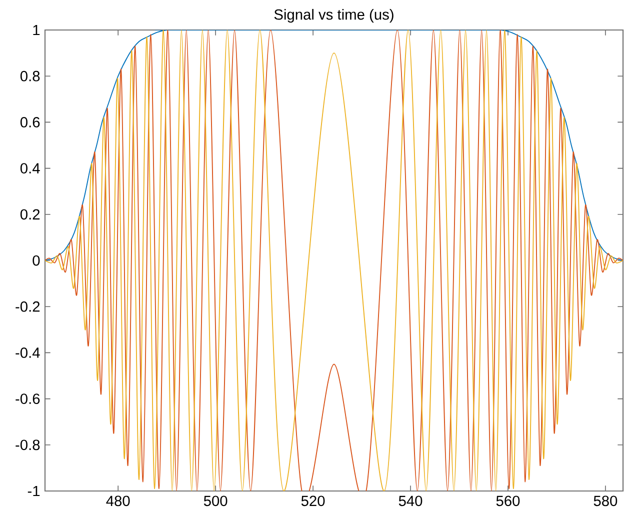  Describe the element at coordinates (30, 214) in the screenshot. I see `y-tick-label: 0.2` at that location.